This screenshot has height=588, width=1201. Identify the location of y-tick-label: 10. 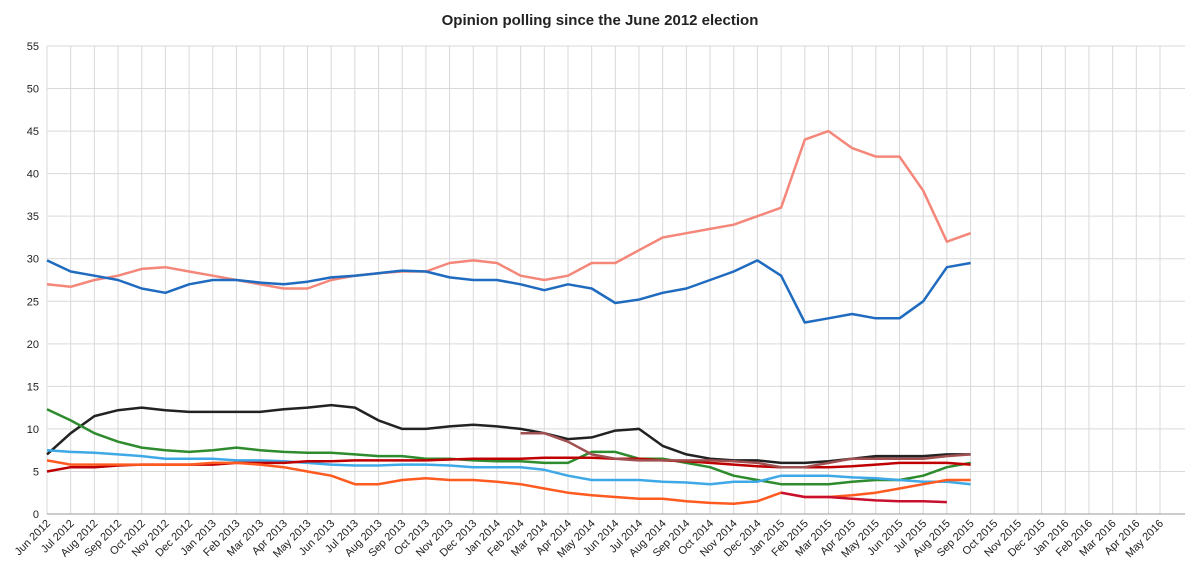
(33, 430).